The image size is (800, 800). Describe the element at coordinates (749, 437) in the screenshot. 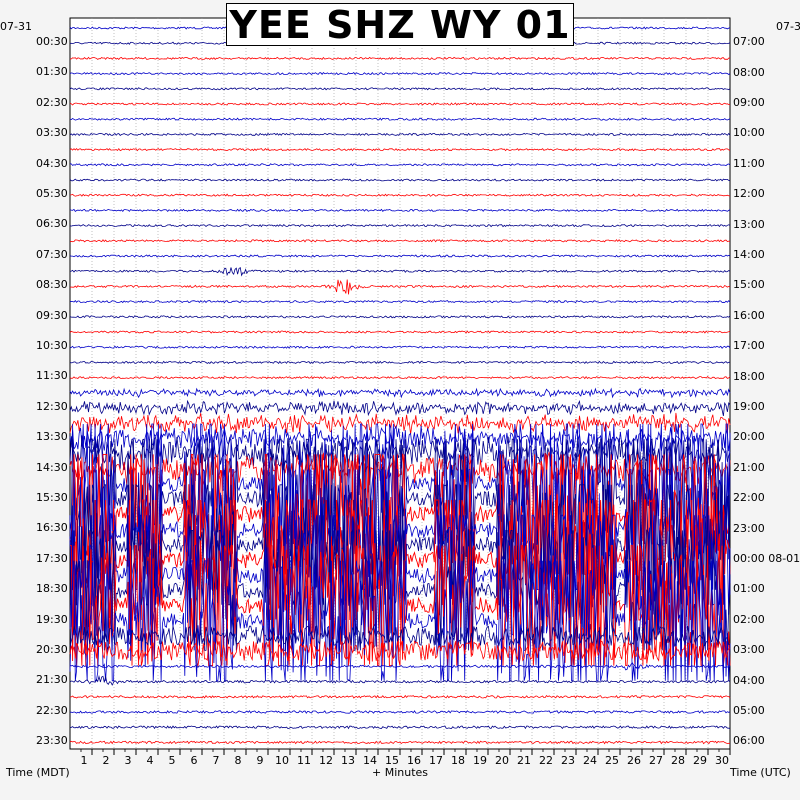

I see `right-time-label: 20:00` at that location.